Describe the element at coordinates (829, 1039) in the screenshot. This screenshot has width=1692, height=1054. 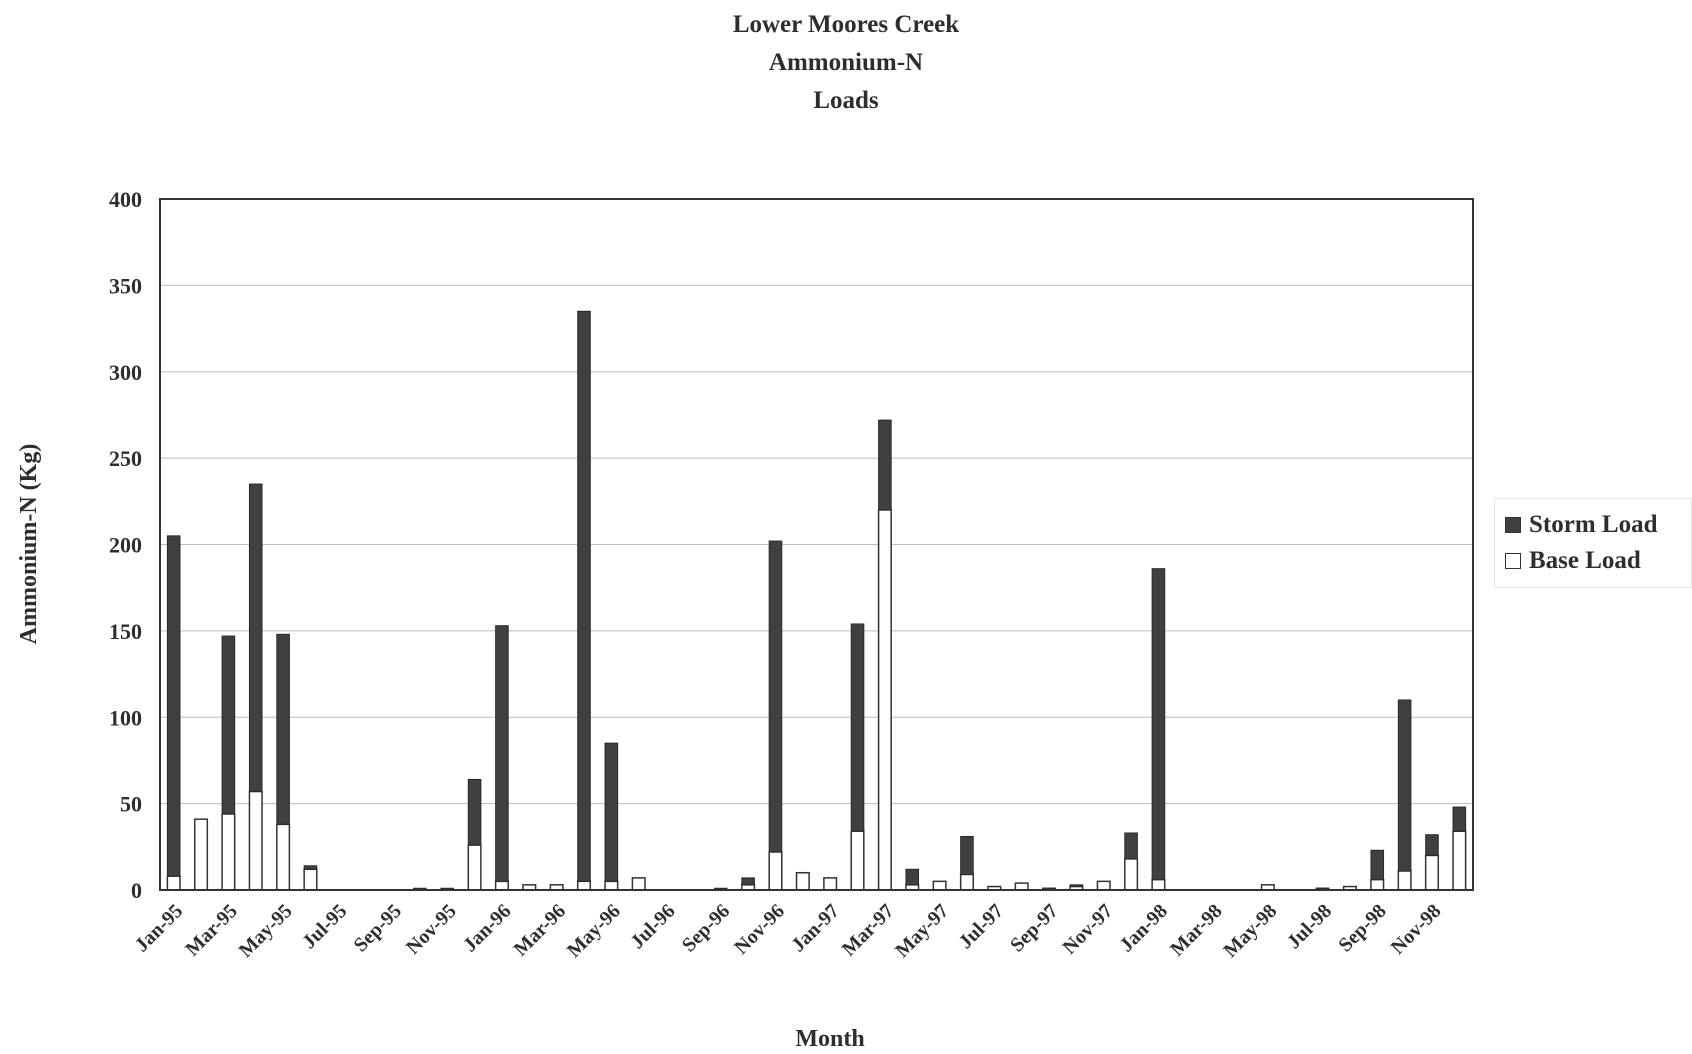
I see `x-axis-title: Month` at that location.